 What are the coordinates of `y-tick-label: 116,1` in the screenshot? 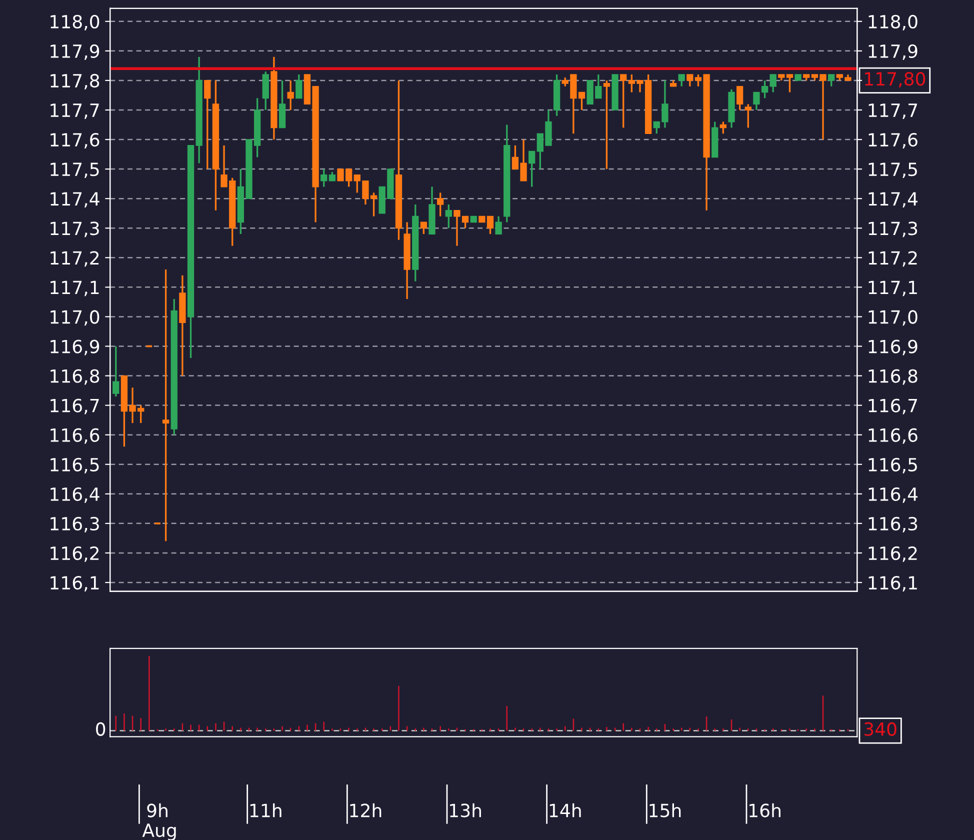 It's located at (74, 584).